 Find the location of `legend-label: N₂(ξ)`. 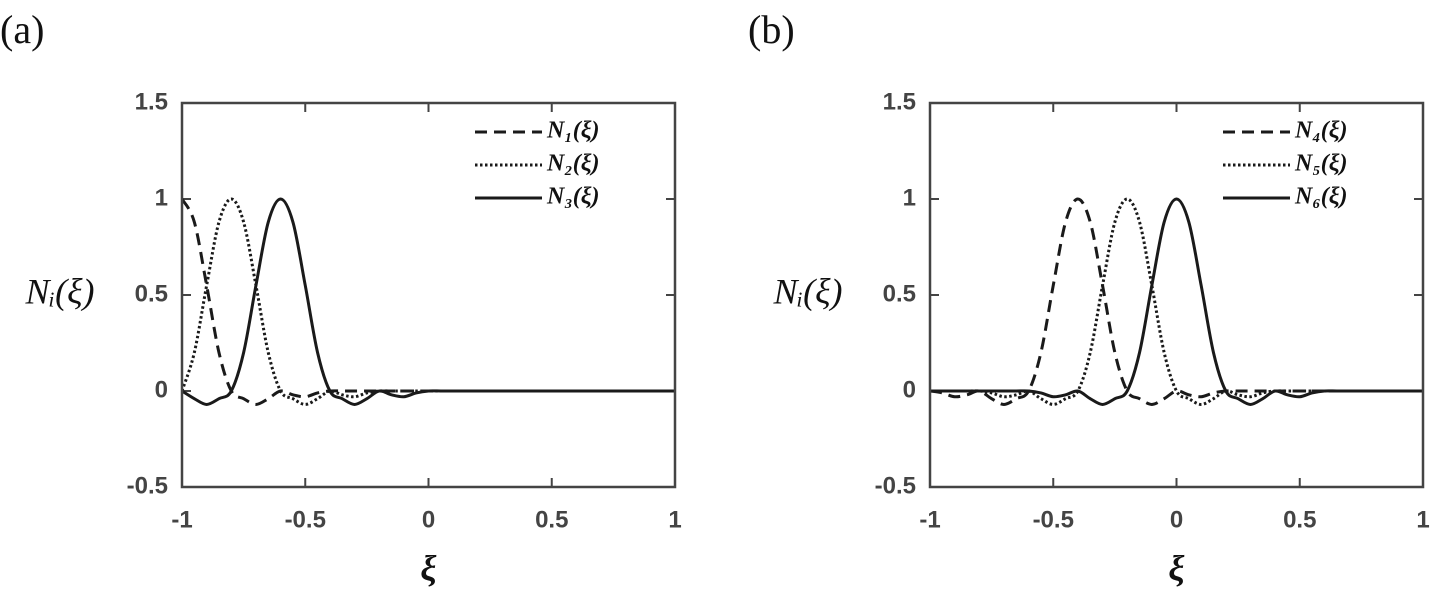

legend-label: N₂(ξ) is located at coordinates (572, 164).